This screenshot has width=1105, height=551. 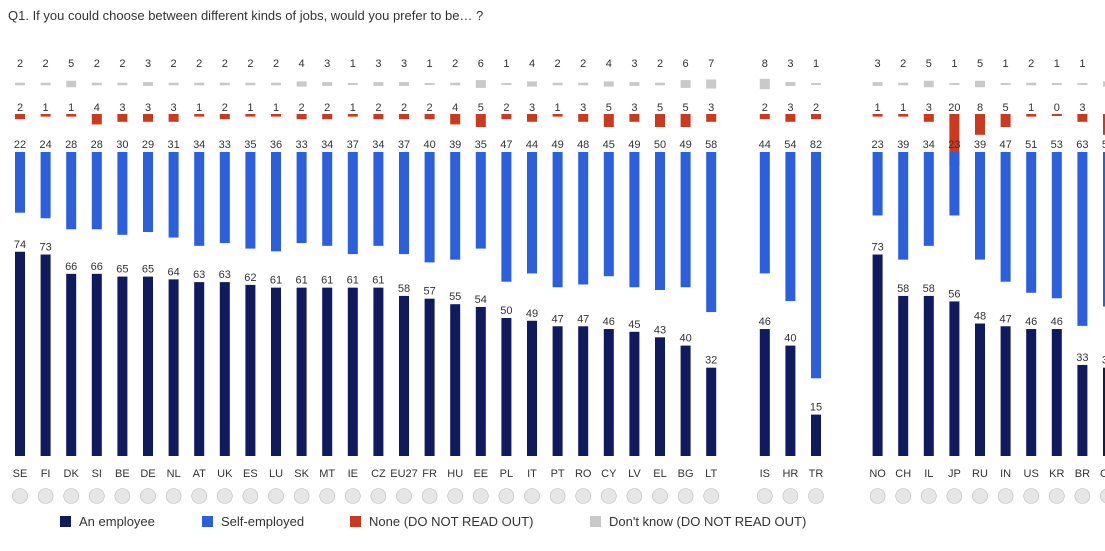 I want to click on data-label-employee: 56, so click(x=954, y=294).